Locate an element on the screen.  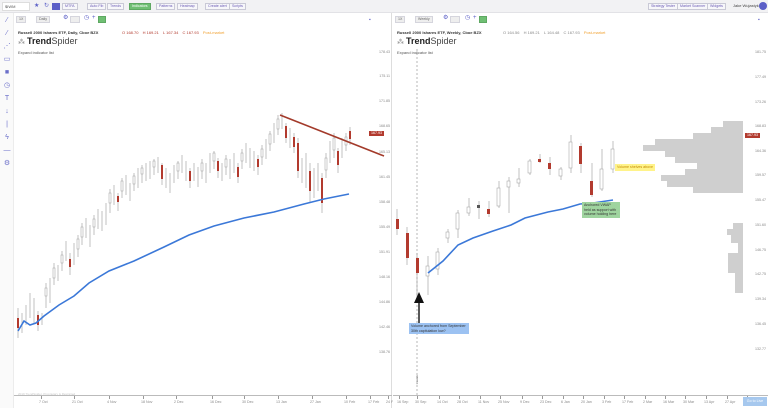
interval-dropdown: Daily is located at coordinates (43, 19).